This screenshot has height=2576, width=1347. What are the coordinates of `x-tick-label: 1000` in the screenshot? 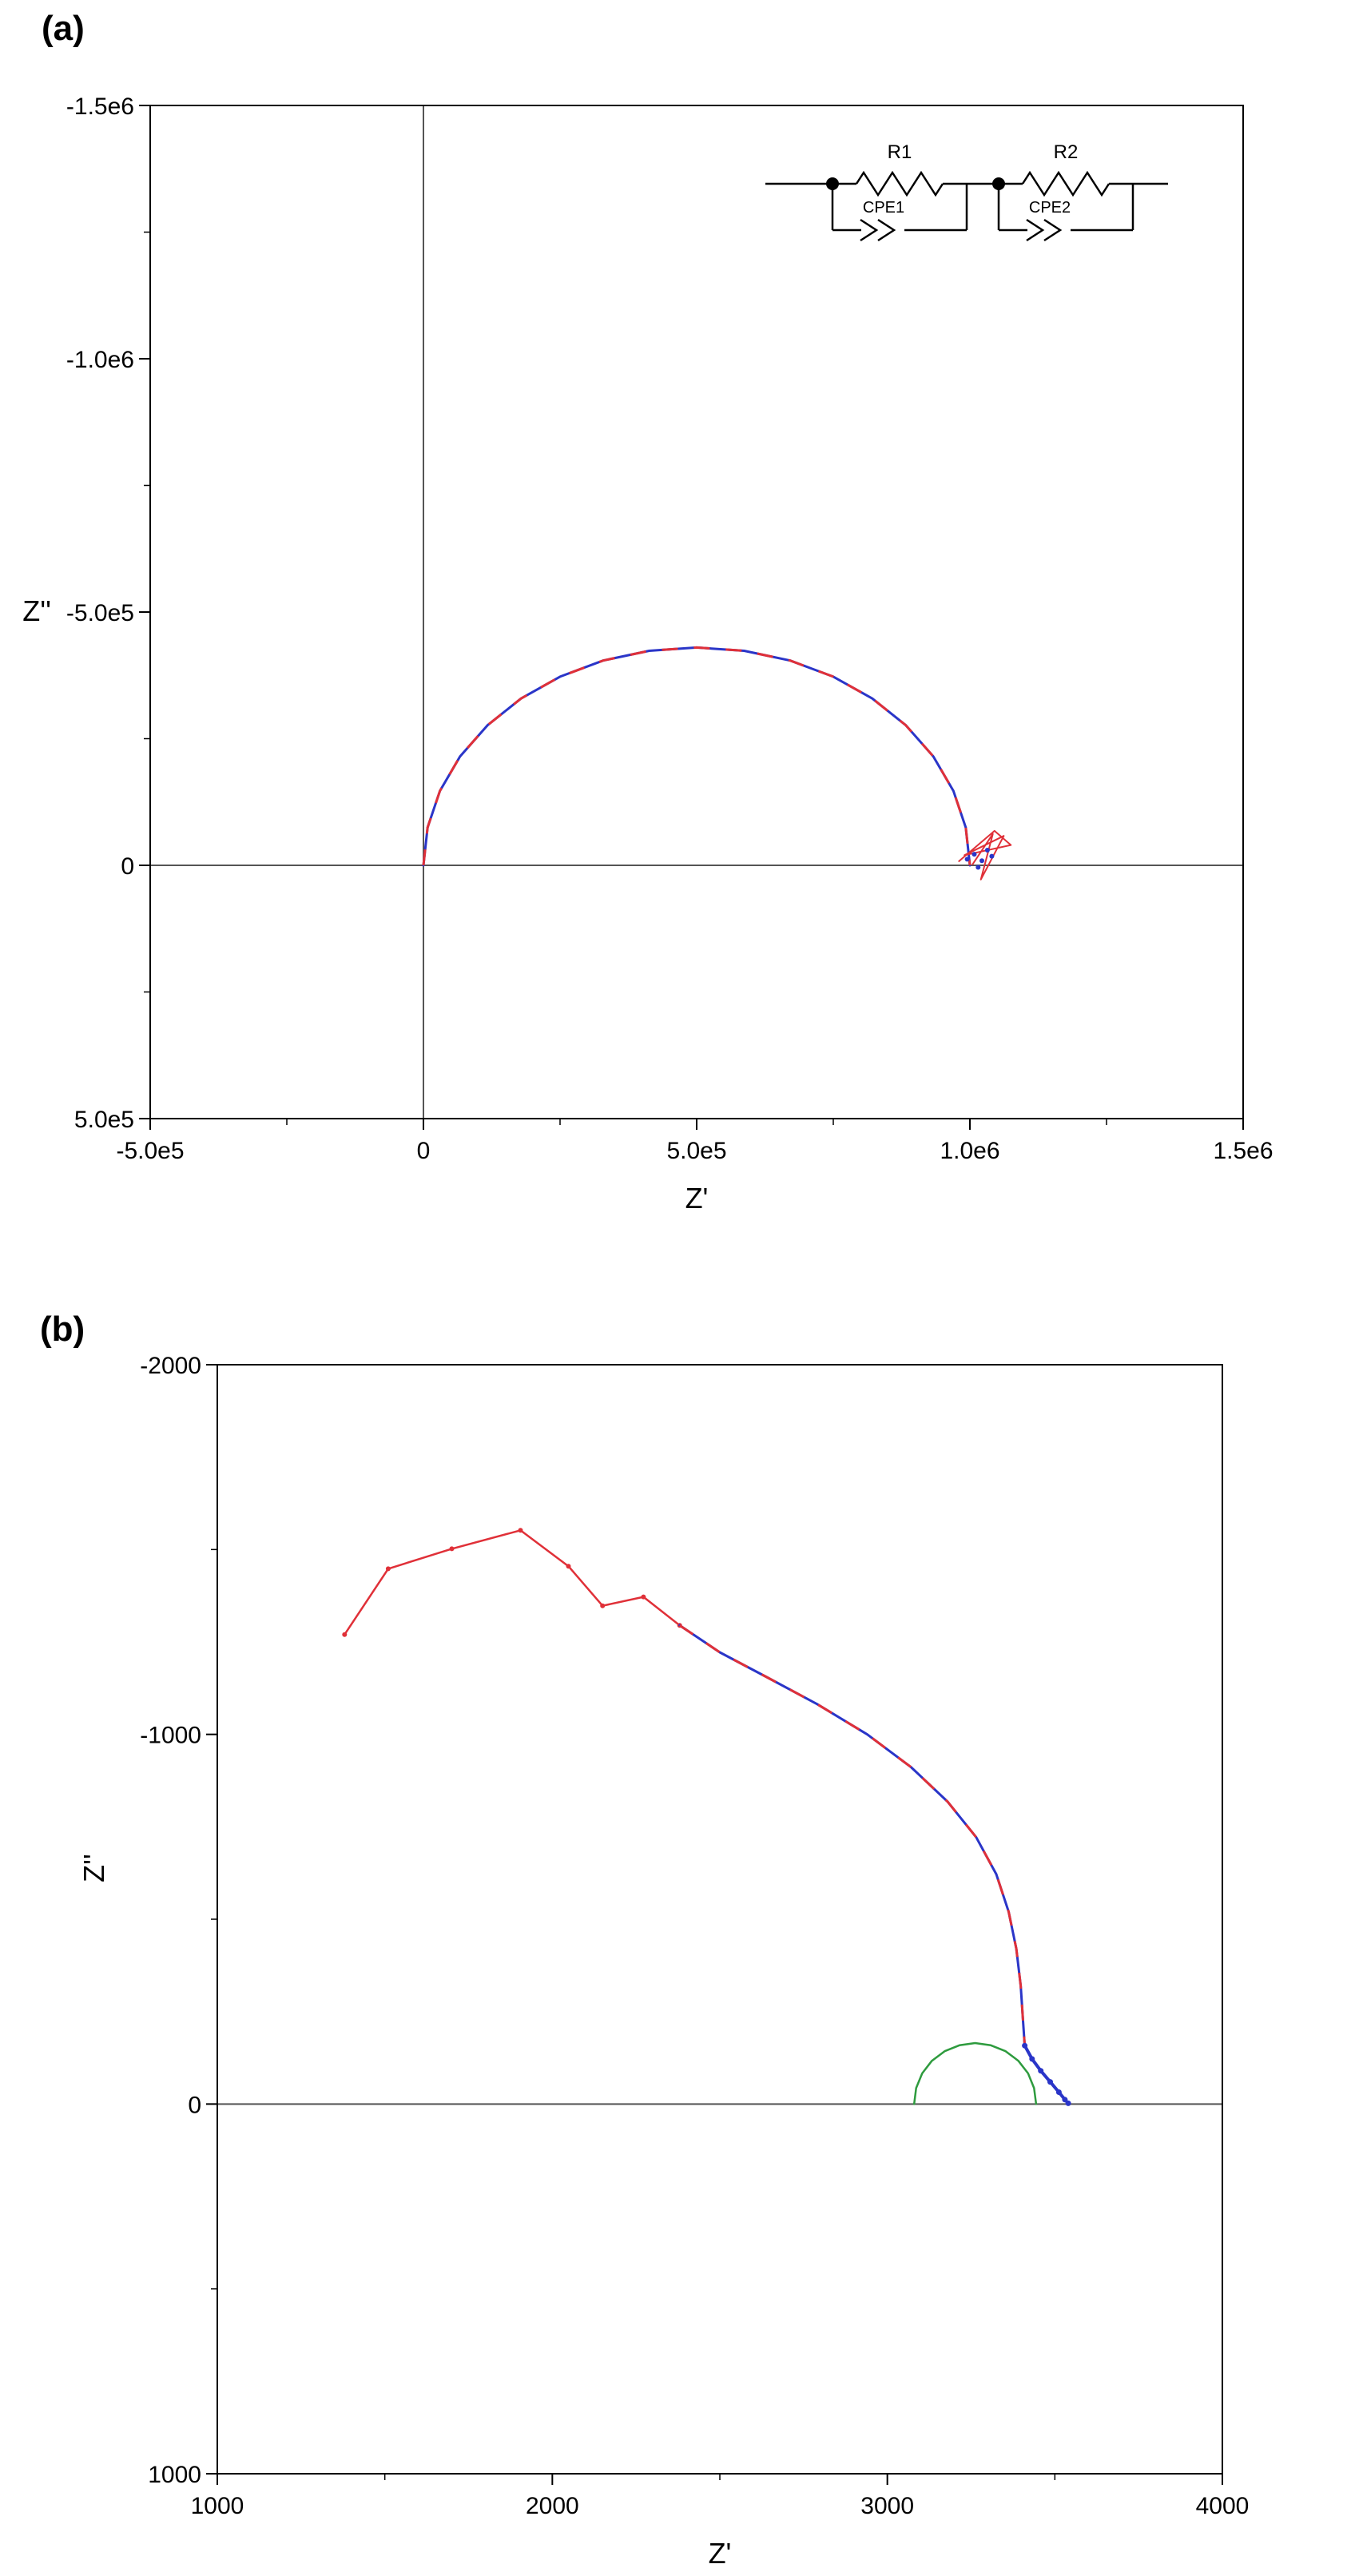 It's located at (218, 2506).